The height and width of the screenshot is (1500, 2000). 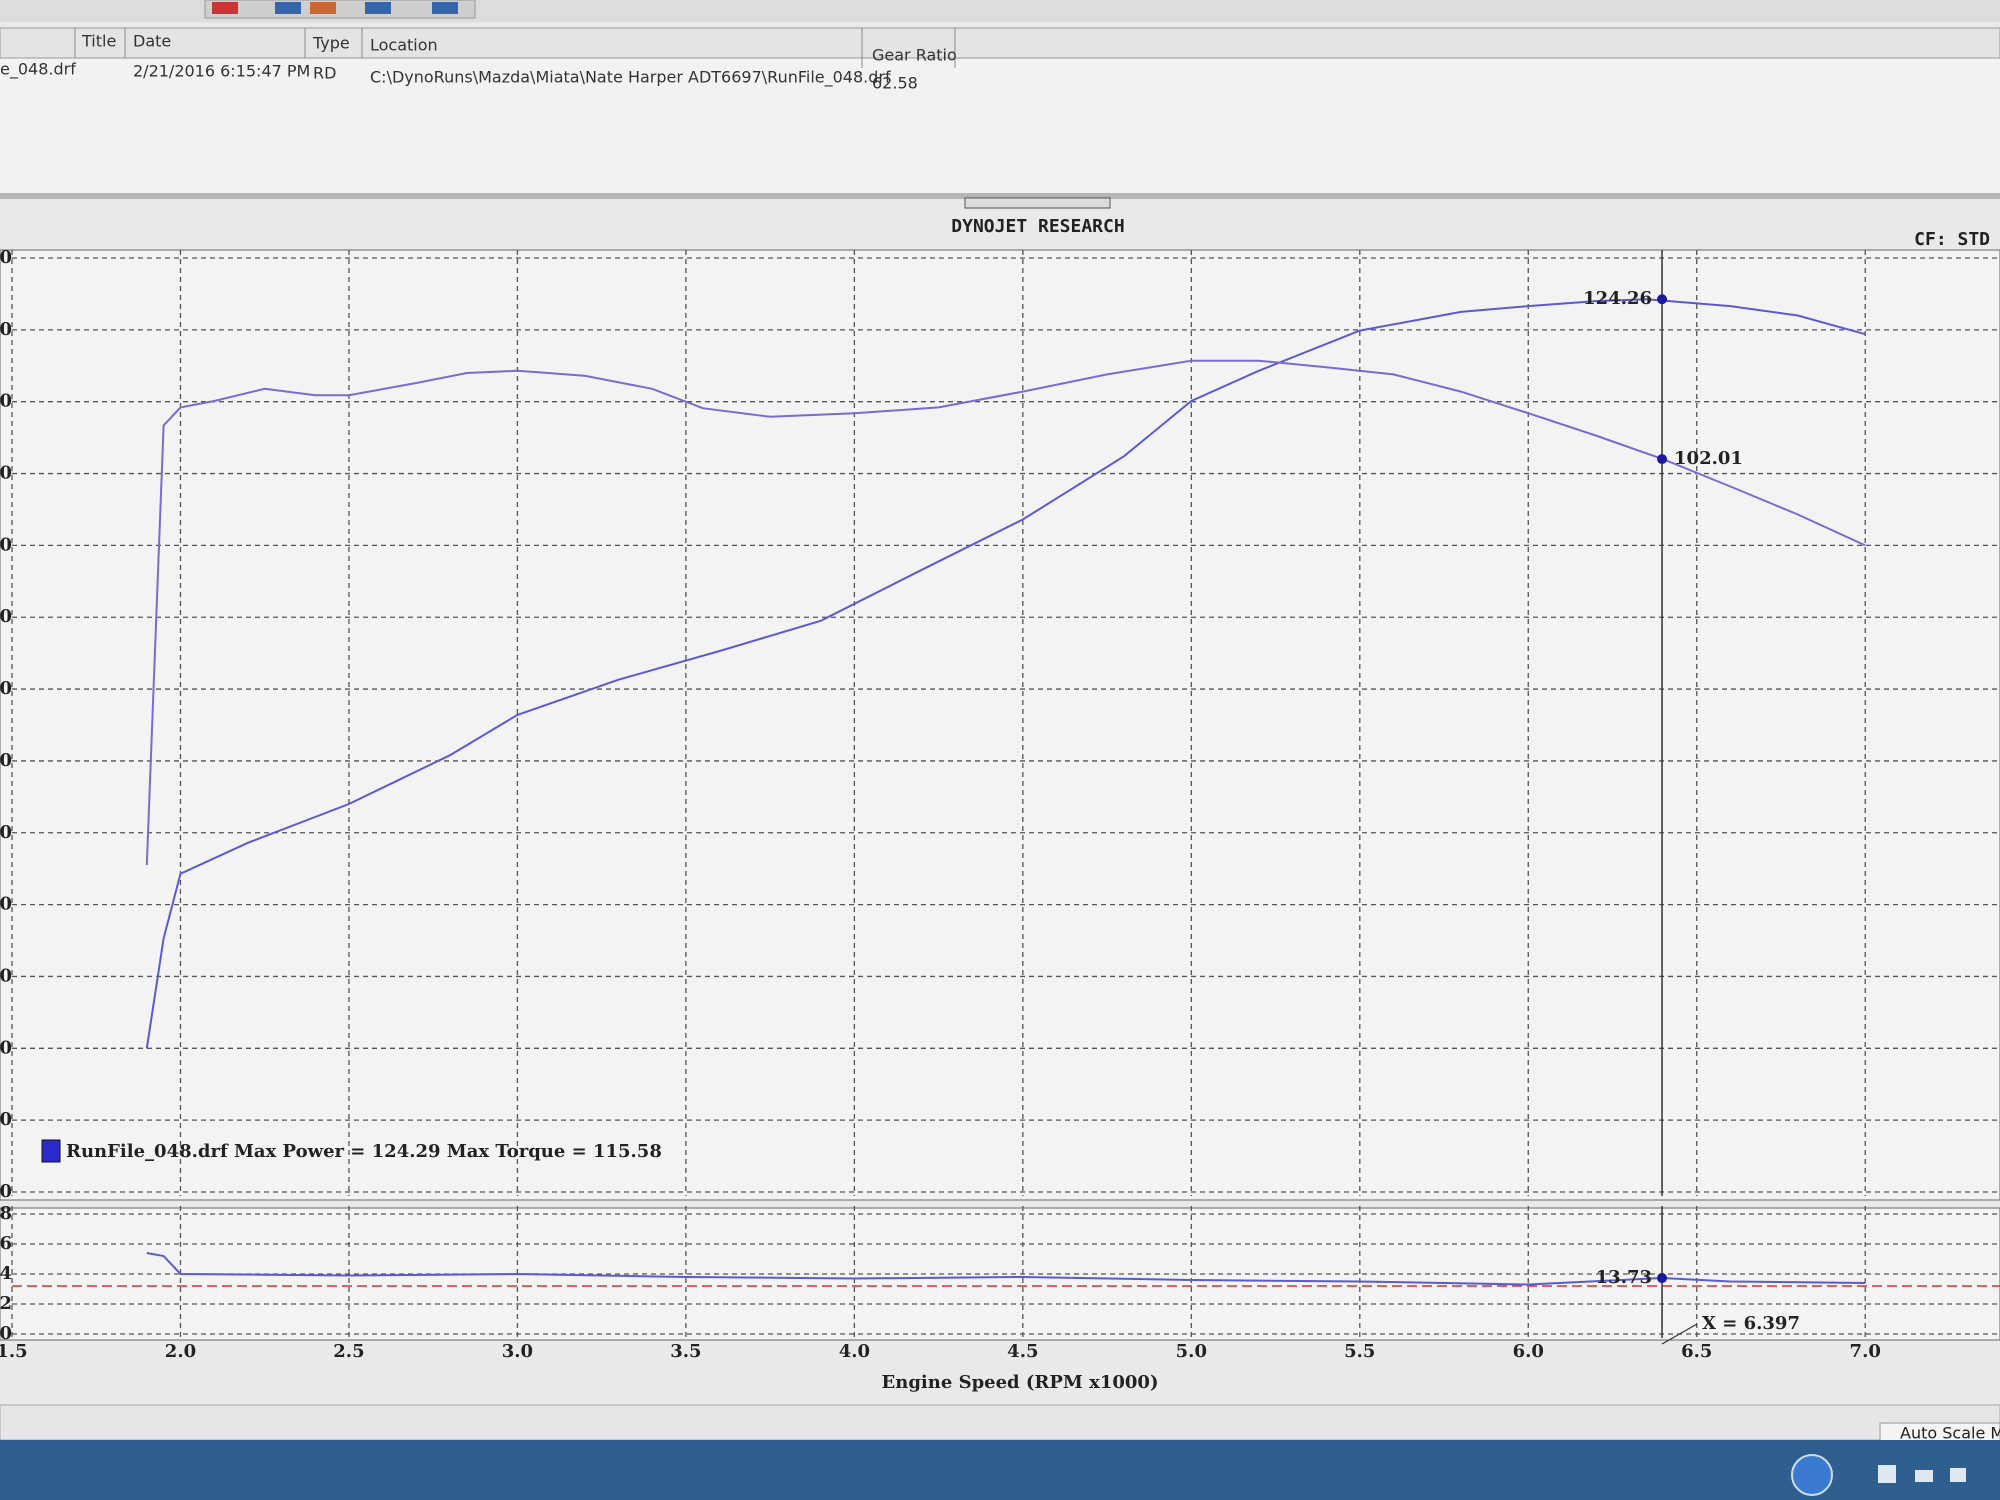 What do you see at coordinates (6, 1243) in the screenshot?
I see `y-tick-label: 16` at bounding box center [6, 1243].